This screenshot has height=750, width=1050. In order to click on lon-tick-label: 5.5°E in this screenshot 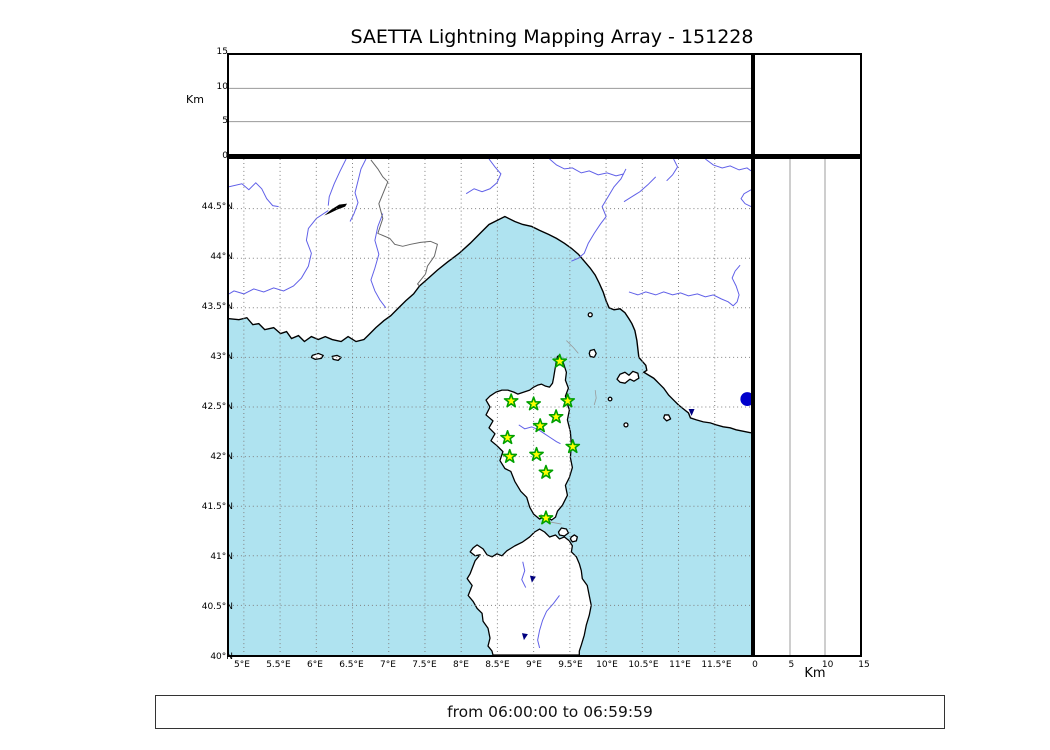, I will do `click(278, 665)`.